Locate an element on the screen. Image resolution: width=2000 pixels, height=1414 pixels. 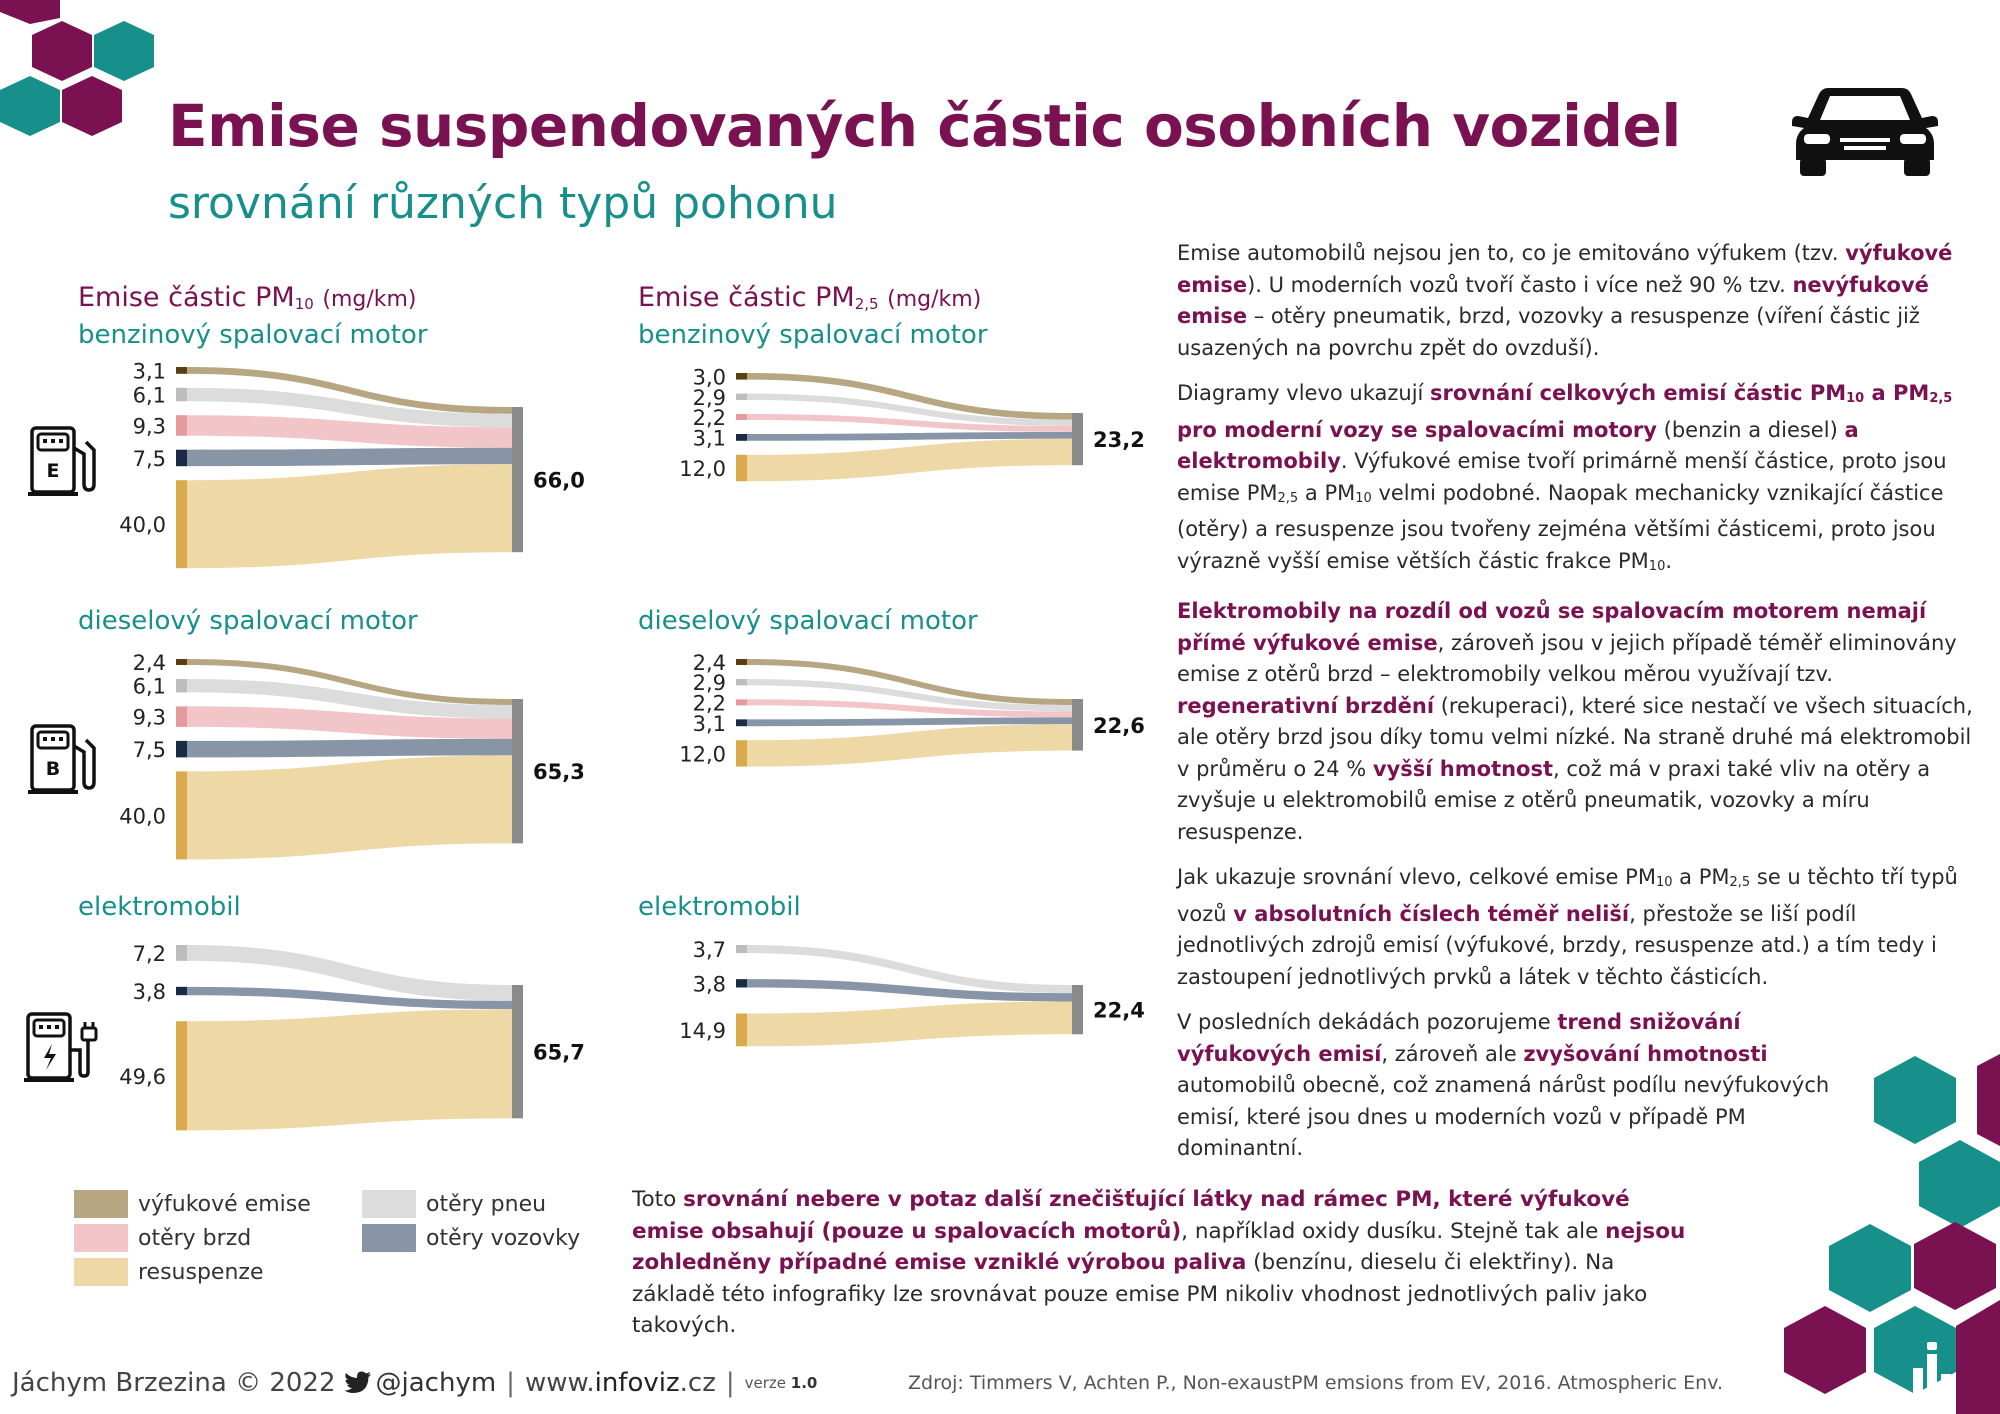
legend-item: otěry brzd is located at coordinates (162, 1238).